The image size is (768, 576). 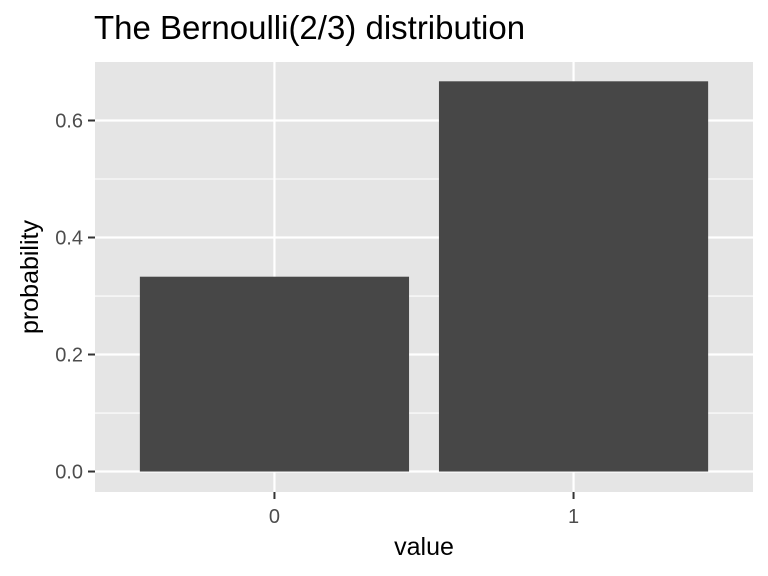 What do you see at coordinates (274, 374) in the screenshot?
I see `bar` at bounding box center [274, 374].